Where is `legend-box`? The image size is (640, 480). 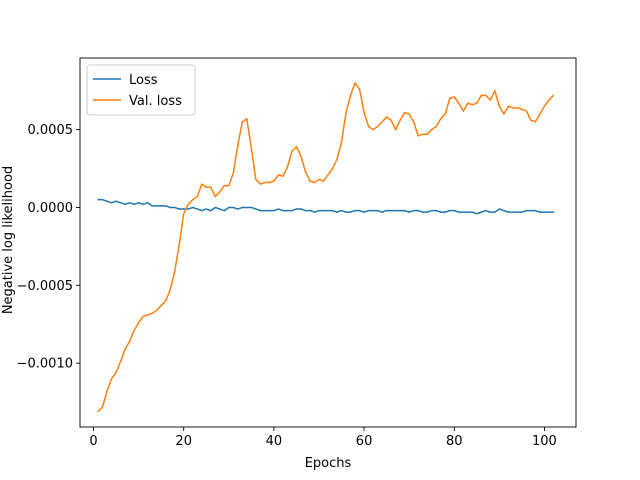
legend-box is located at coordinates (141, 90).